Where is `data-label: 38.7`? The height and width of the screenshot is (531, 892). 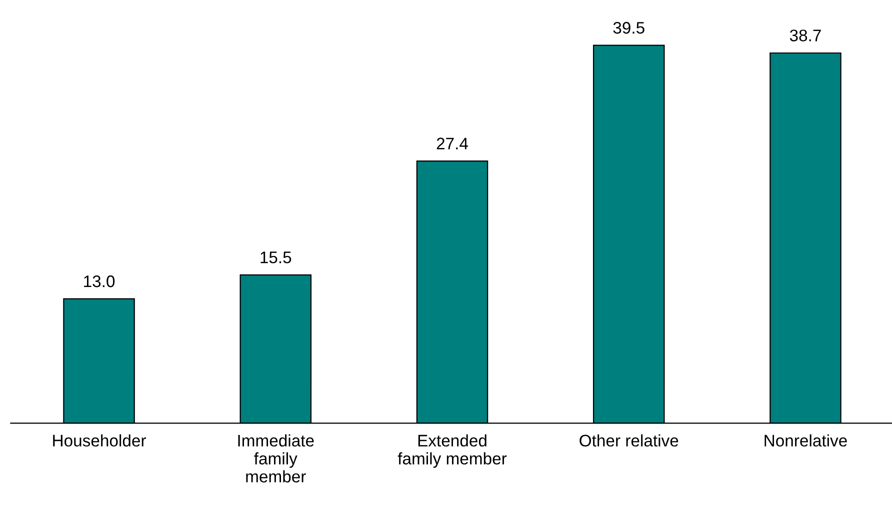 data-label: 38.7 is located at coordinates (805, 36).